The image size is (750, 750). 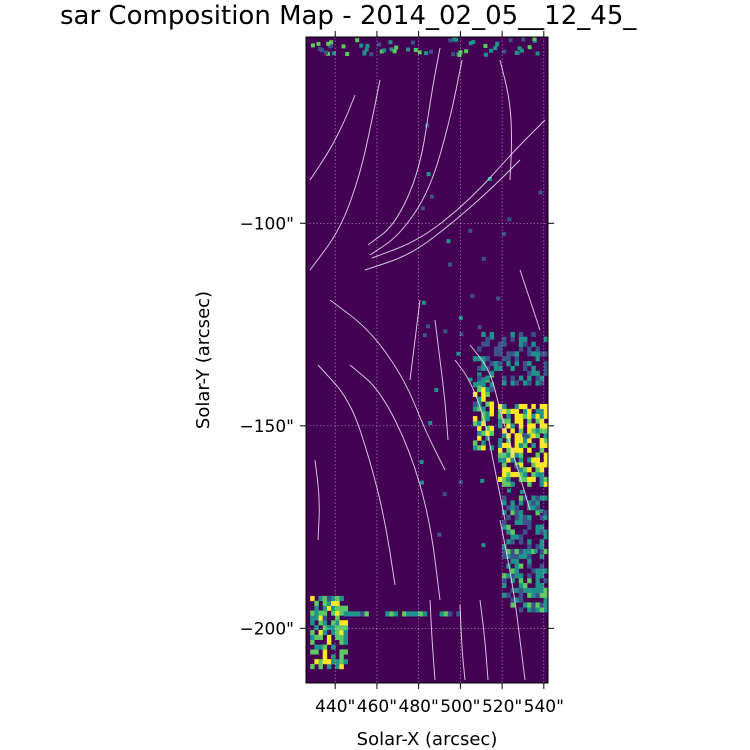 What do you see at coordinates (419, 707) in the screenshot?
I see `x-tick-label: 480"` at bounding box center [419, 707].